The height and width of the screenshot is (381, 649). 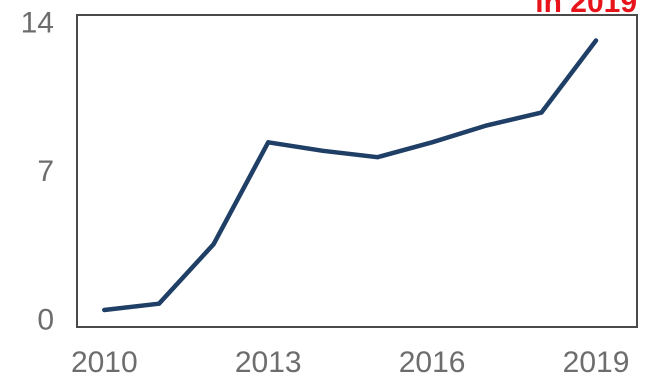 What do you see at coordinates (268, 362) in the screenshot?
I see `x-tick-label-2013: 2013` at bounding box center [268, 362].